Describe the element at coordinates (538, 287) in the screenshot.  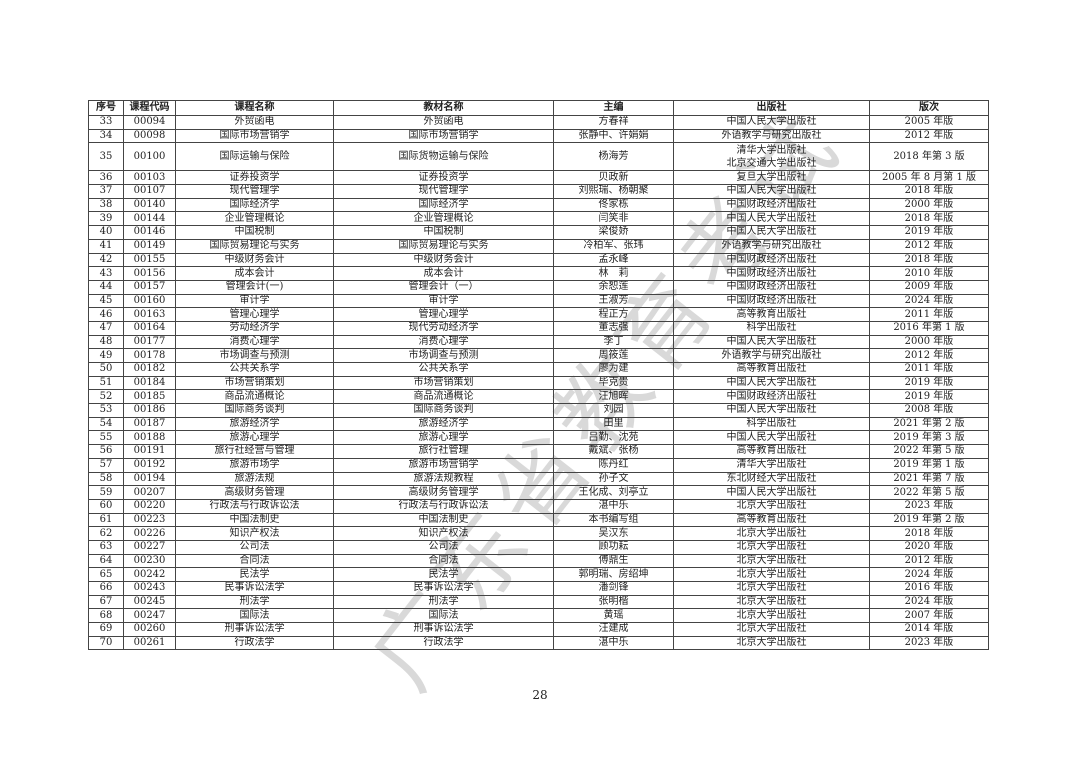
I see `table-row: 44 00157 管理会计(一) 管理会计（一） 余恕莲 中国财政经济出版社 2009 年版` at that location.